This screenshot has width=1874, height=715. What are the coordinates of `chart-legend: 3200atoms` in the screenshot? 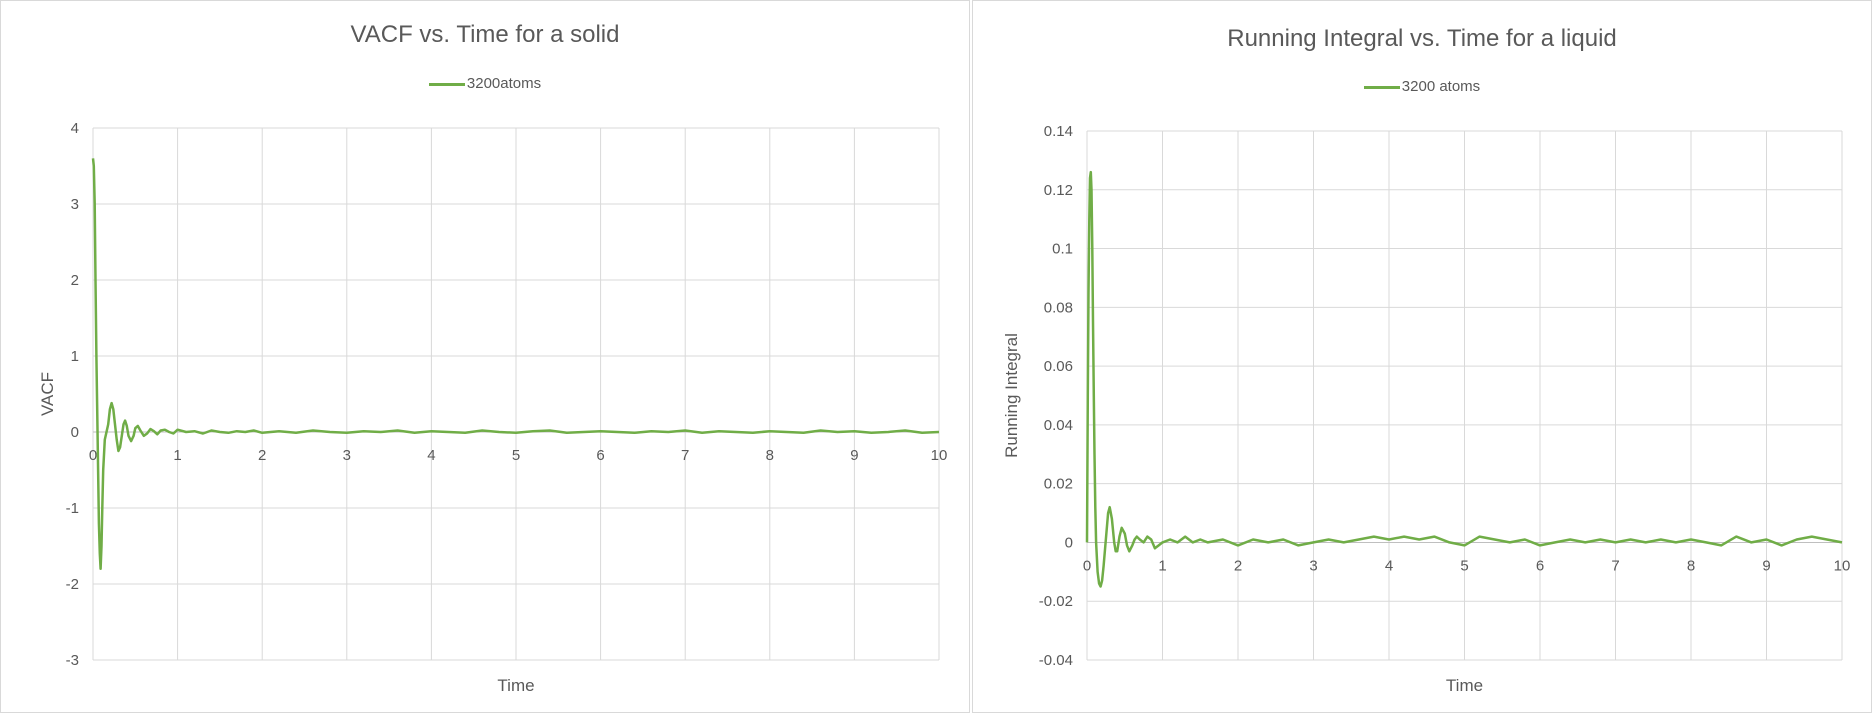 It's located at (485, 83).